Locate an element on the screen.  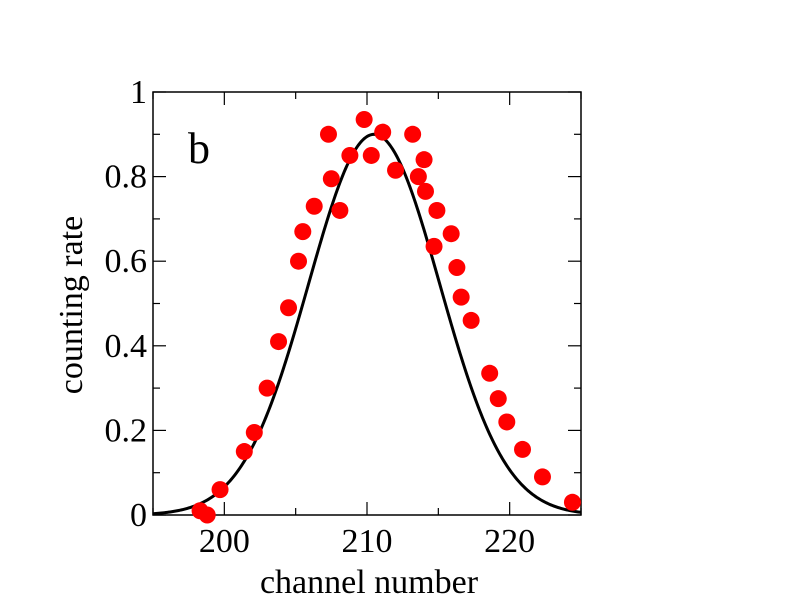
y-tick-label: 1 is located at coordinates (138, 92).